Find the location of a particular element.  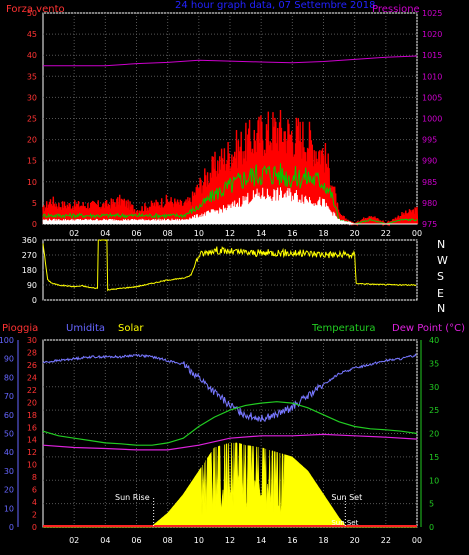

direction-tick: 0 is located at coordinates (34, 300).